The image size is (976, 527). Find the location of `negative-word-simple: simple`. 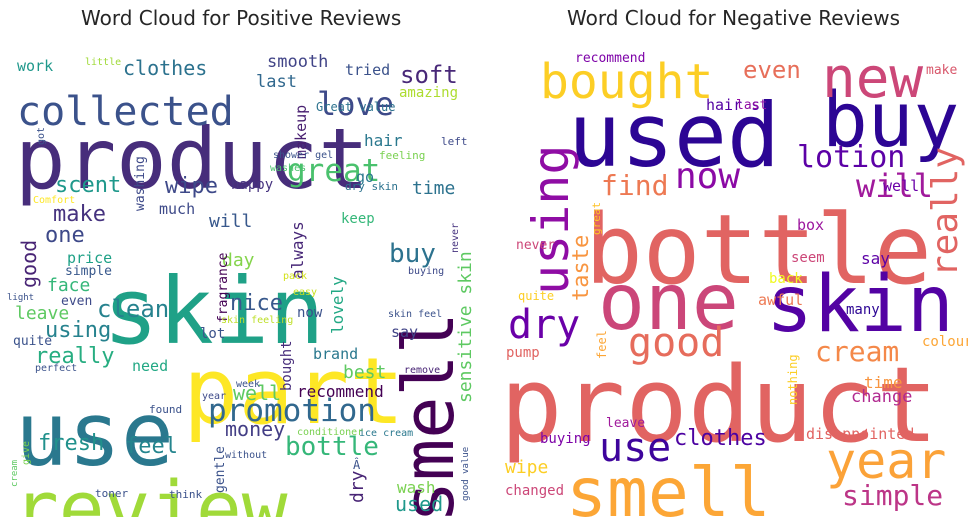

negative-word-simple: simple is located at coordinates (892, 495).